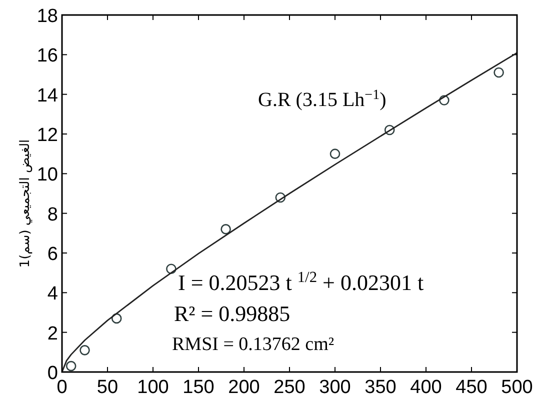 The height and width of the screenshot is (404, 541). I want to click on x-tick-label: 450, so click(472, 387).